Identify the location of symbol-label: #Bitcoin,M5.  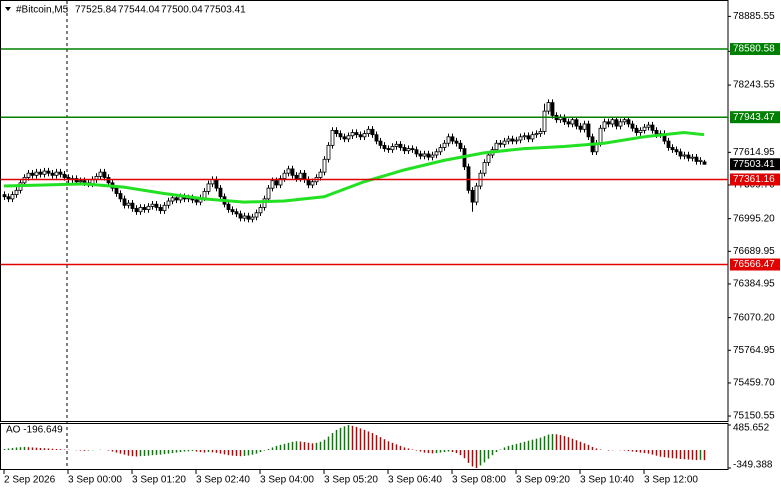
(42, 10).